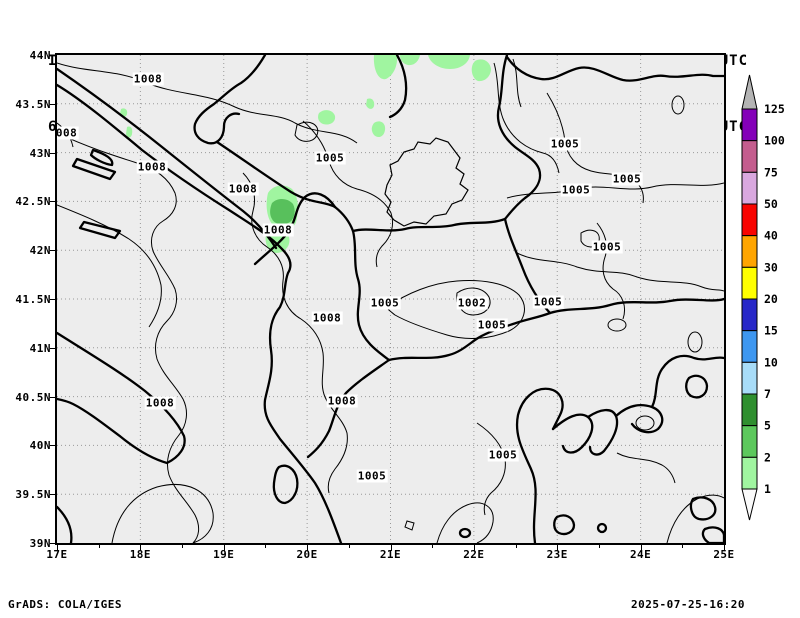 This screenshot has width=800, height=618. I want to click on colorbar-level-label: 75, so click(771, 172).